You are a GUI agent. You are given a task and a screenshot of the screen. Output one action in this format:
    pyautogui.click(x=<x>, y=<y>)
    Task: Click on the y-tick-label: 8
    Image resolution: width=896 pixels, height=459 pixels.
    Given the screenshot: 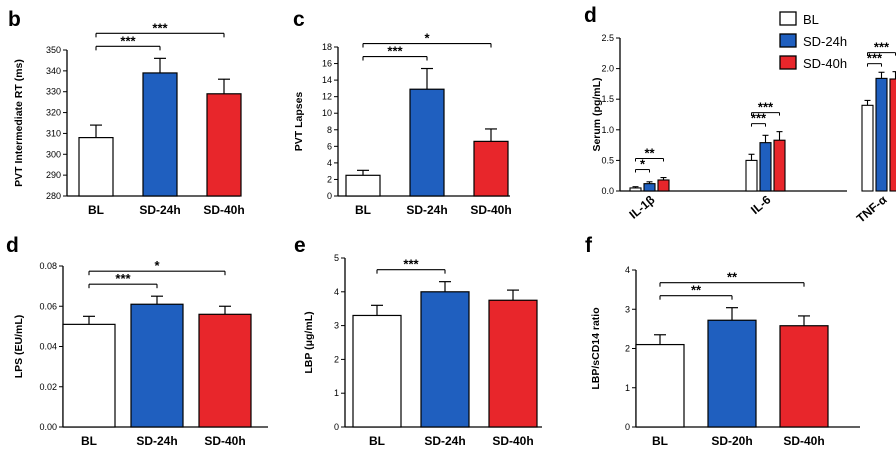 What is the action you would take?
    pyautogui.click(x=329, y=130)
    